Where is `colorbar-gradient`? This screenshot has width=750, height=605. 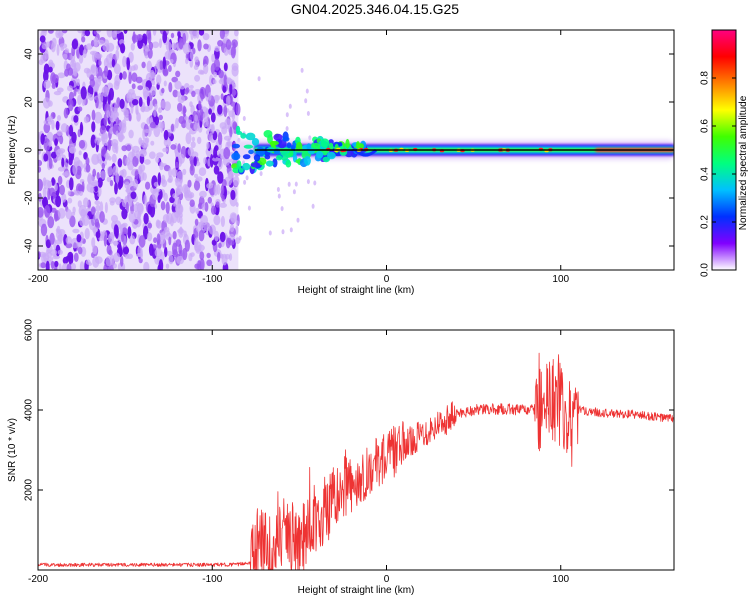 colorbar-gradient is located at coordinates (724, 150).